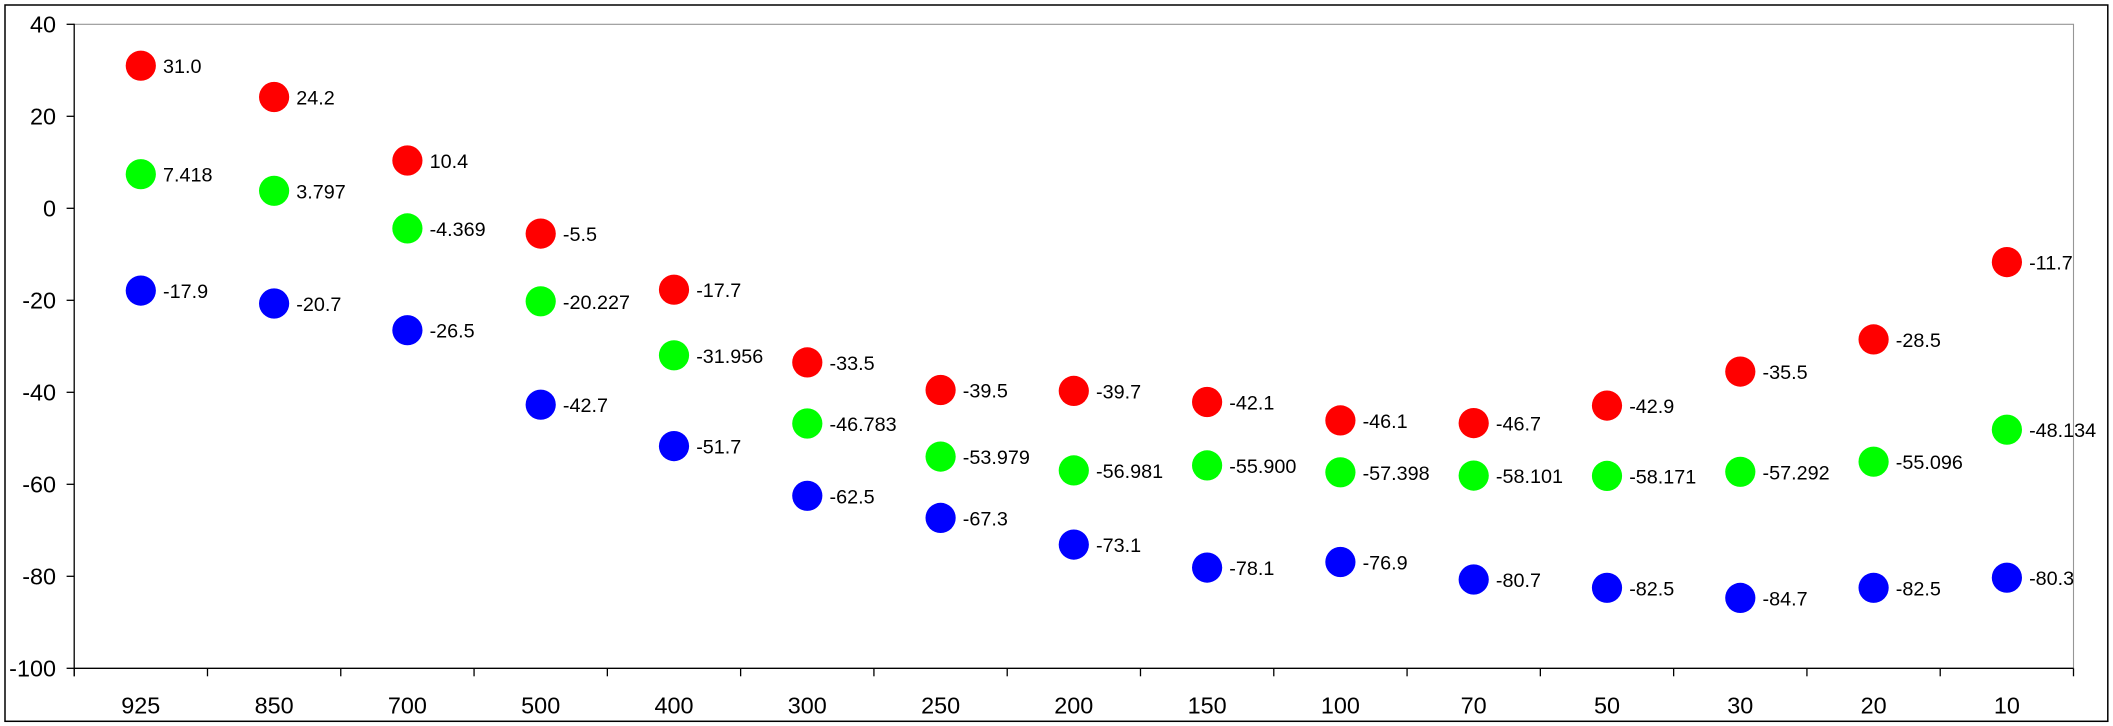 The image size is (2113, 726). What do you see at coordinates (596, 303) in the screenshot?
I see `svg-text: -20.227` at bounding box center [596, 303].